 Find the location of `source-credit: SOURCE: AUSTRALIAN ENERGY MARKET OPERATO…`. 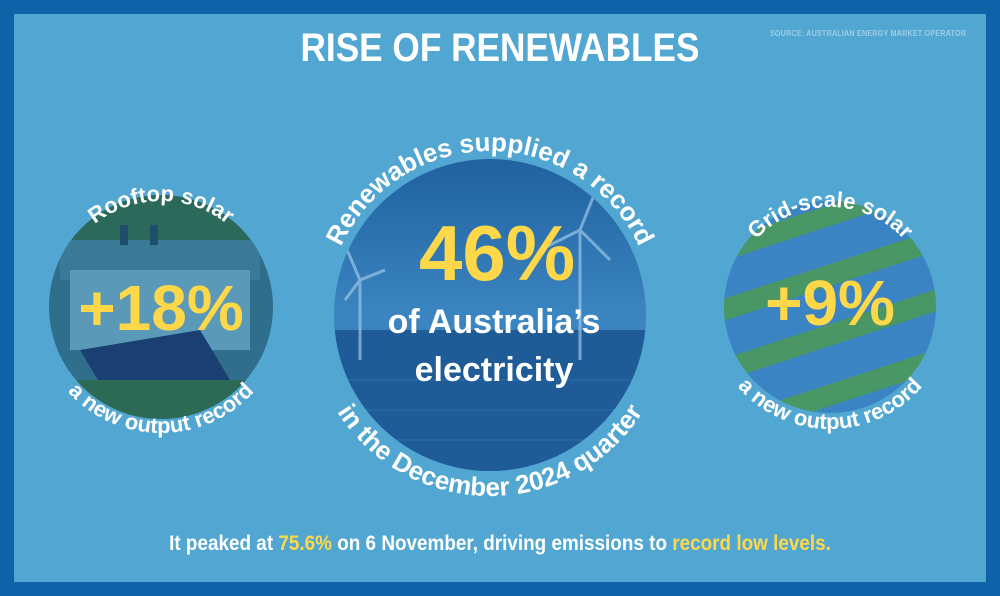

source-credit: SOURCE: AUSTRALIAN ENERGY MARKET OPERATO… is located at coordinates (867, 33).